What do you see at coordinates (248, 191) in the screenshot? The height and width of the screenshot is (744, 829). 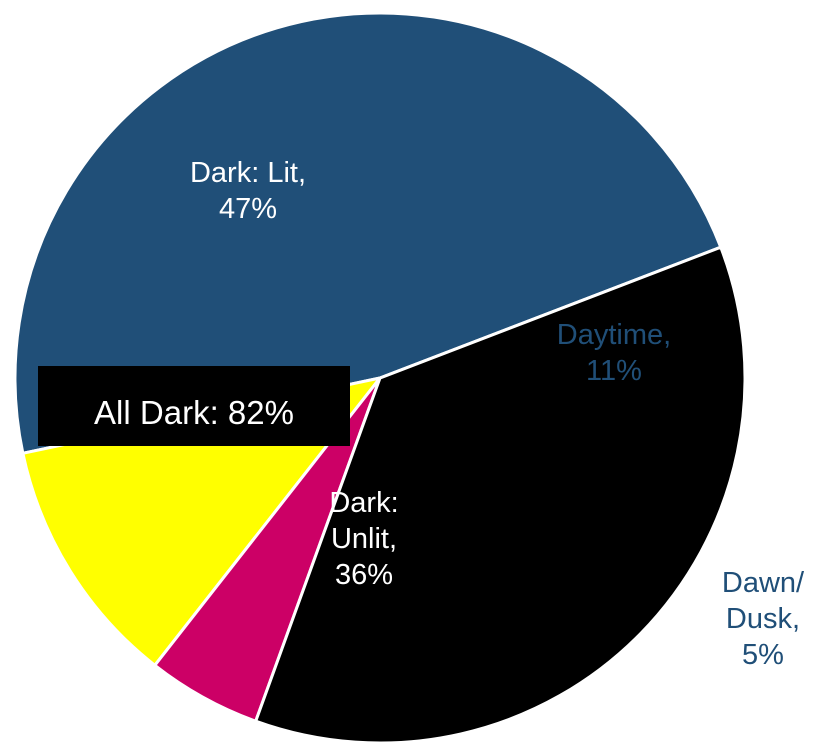 I see `slice-label-0: Dark: Lit, 47%` at bounding box center [248, 191].